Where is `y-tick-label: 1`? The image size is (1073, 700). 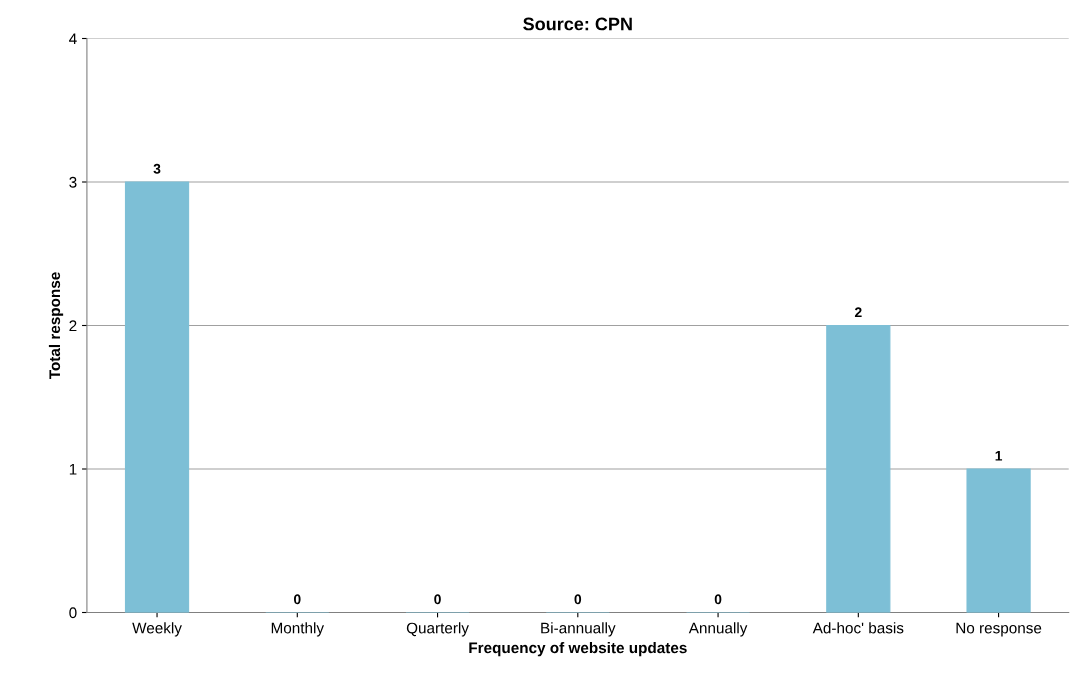
y-tick-label: 1 is located at coordinates (73, 469).